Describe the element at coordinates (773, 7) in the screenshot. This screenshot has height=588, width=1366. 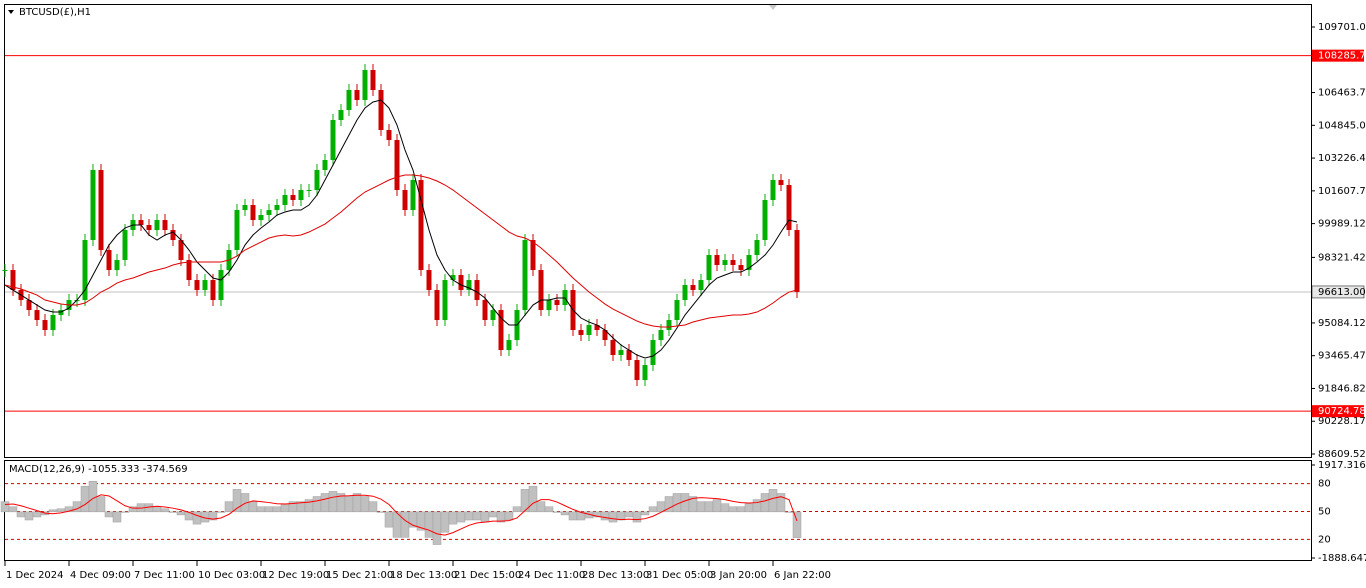
I see `shift-marker` at that location.